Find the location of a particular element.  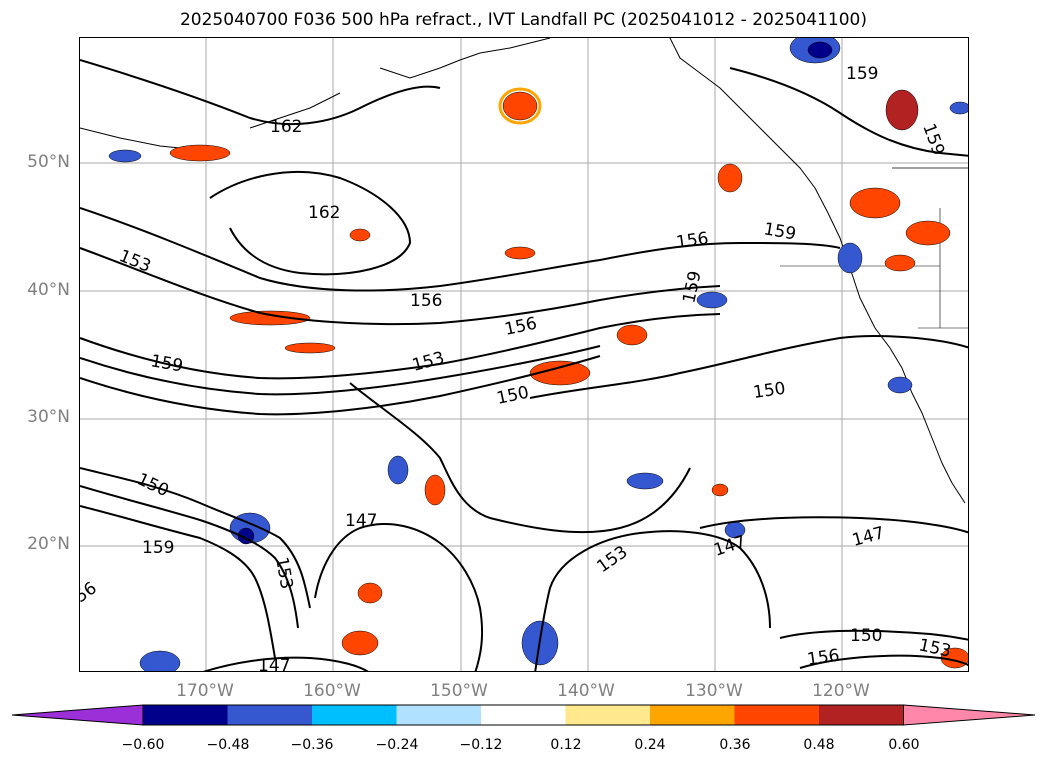

colorbar-segments is located at coordinates (523, 715).